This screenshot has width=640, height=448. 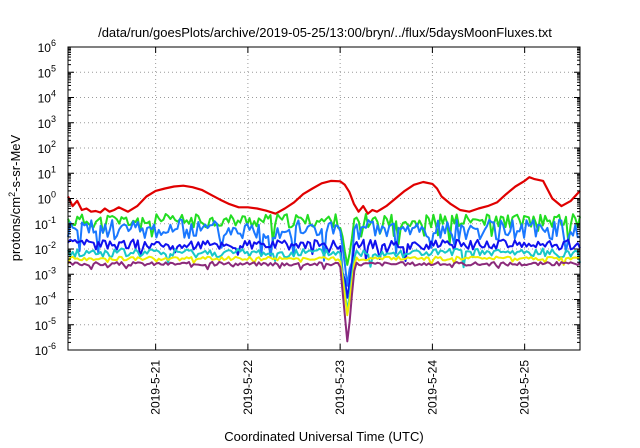 I want to click on y-tick-label: 10², so click(x=47, y=147).